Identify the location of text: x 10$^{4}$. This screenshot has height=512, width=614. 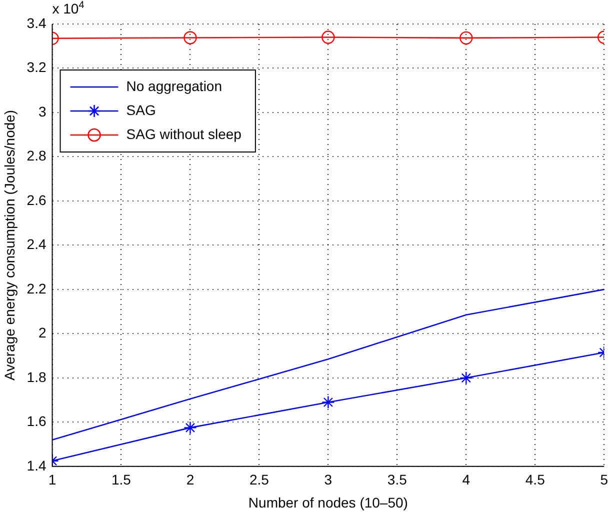
(68, 8).